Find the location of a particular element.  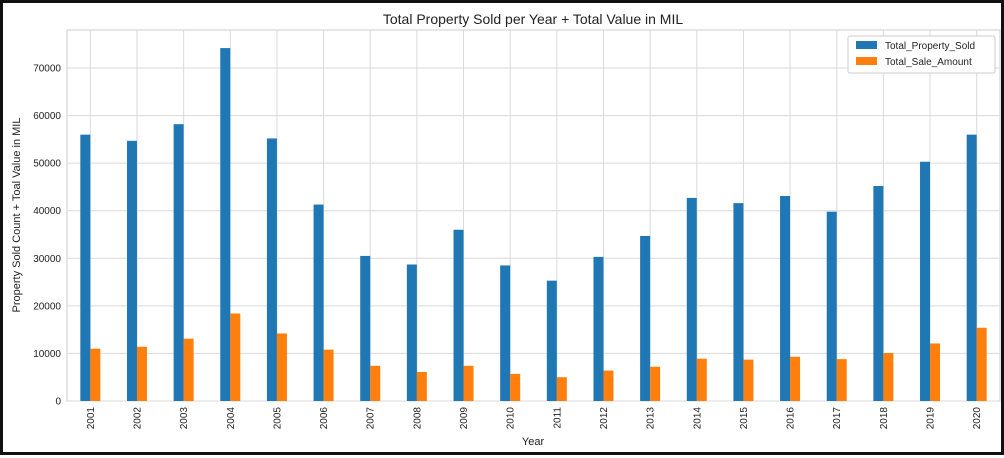

y-tick-label: 60000 is located at coordinates (47, 116).